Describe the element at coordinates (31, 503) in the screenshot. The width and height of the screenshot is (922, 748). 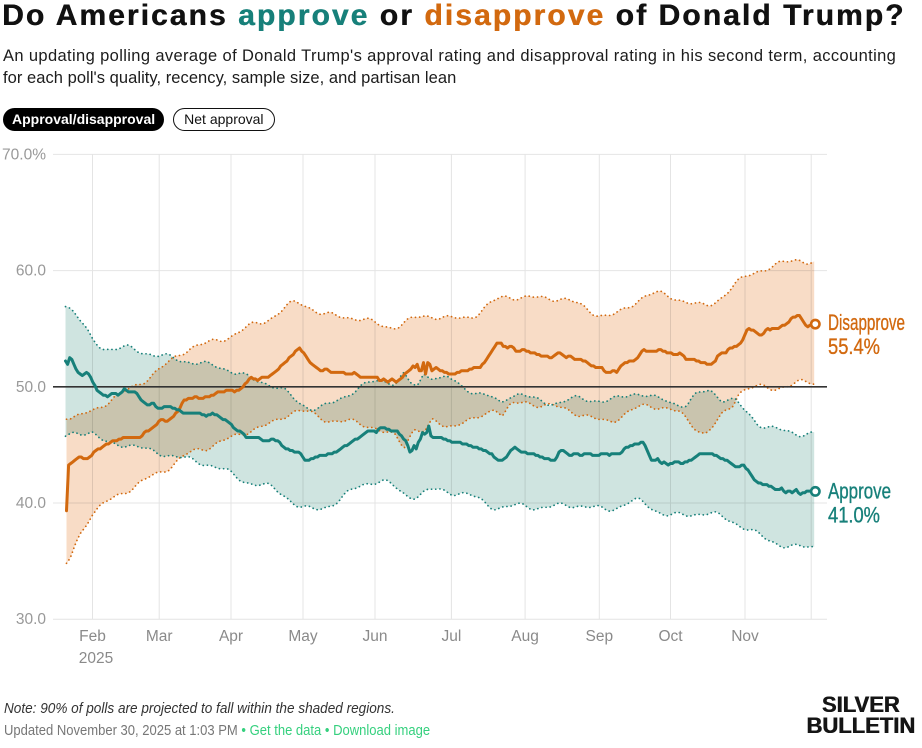
I see `svg-text: 40.0` at that location.